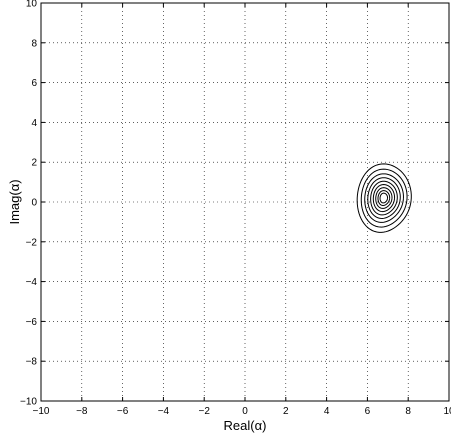 The height and width of the screenshot is (443, 451). What do you see at coordinates (14, 201) in the screenshot?
I see `y-axis-label: Imag(α)` at bounding box center [14, 201].